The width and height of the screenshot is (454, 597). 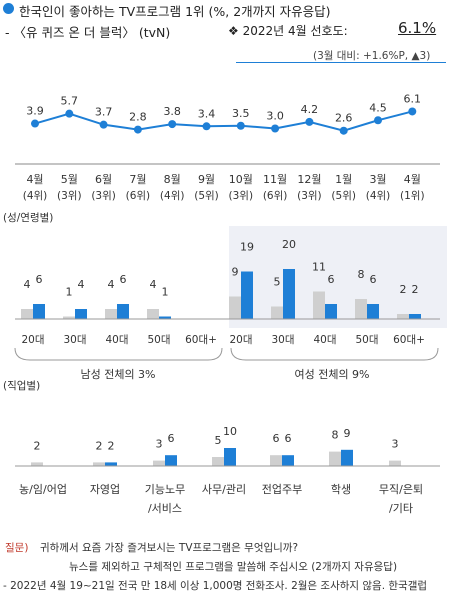 I want to click on trend-line, so click(x=223, y=121).